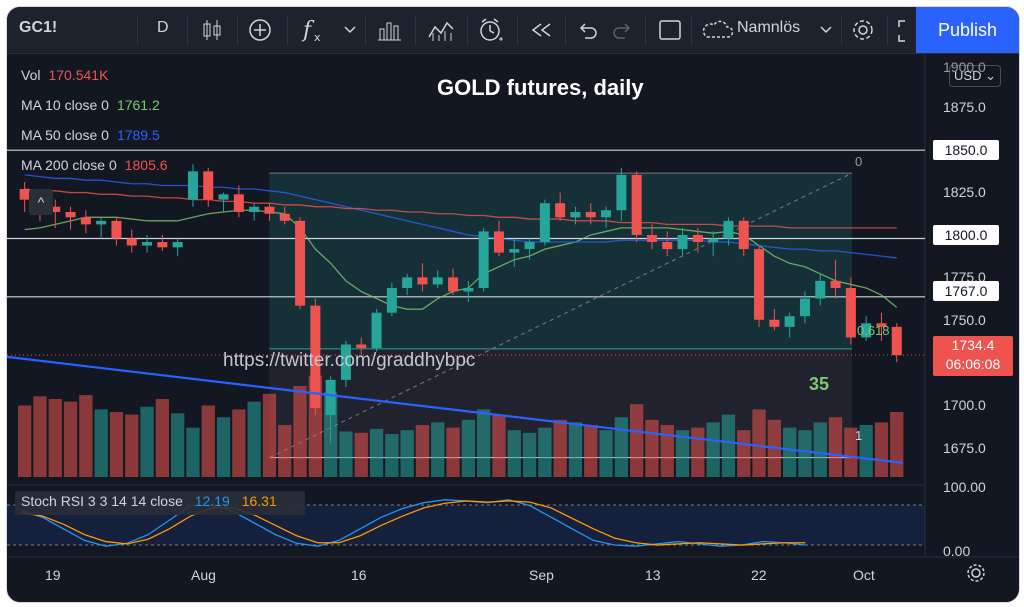  I want to click on add-compare-icon, so click(260, 30).